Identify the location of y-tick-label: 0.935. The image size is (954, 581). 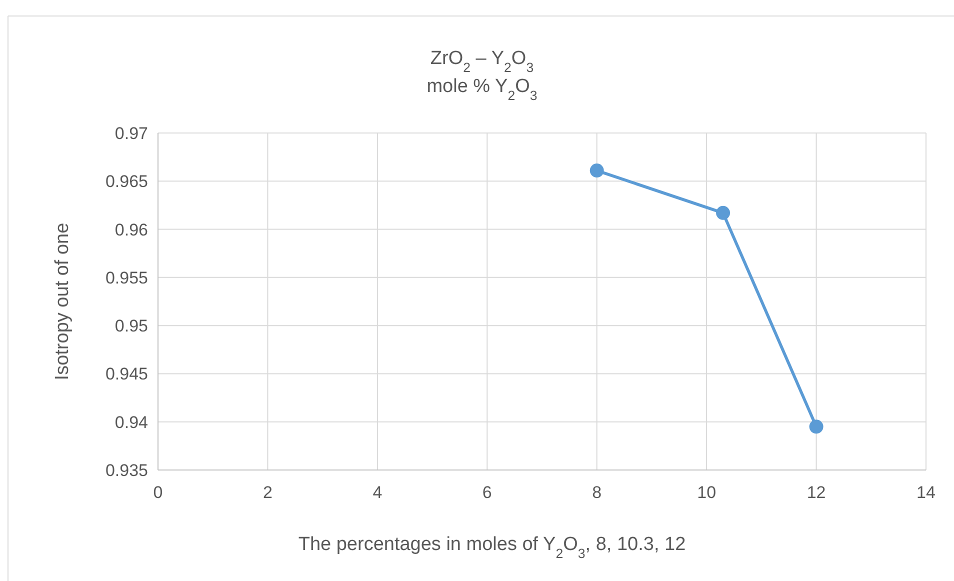
(126, 470).